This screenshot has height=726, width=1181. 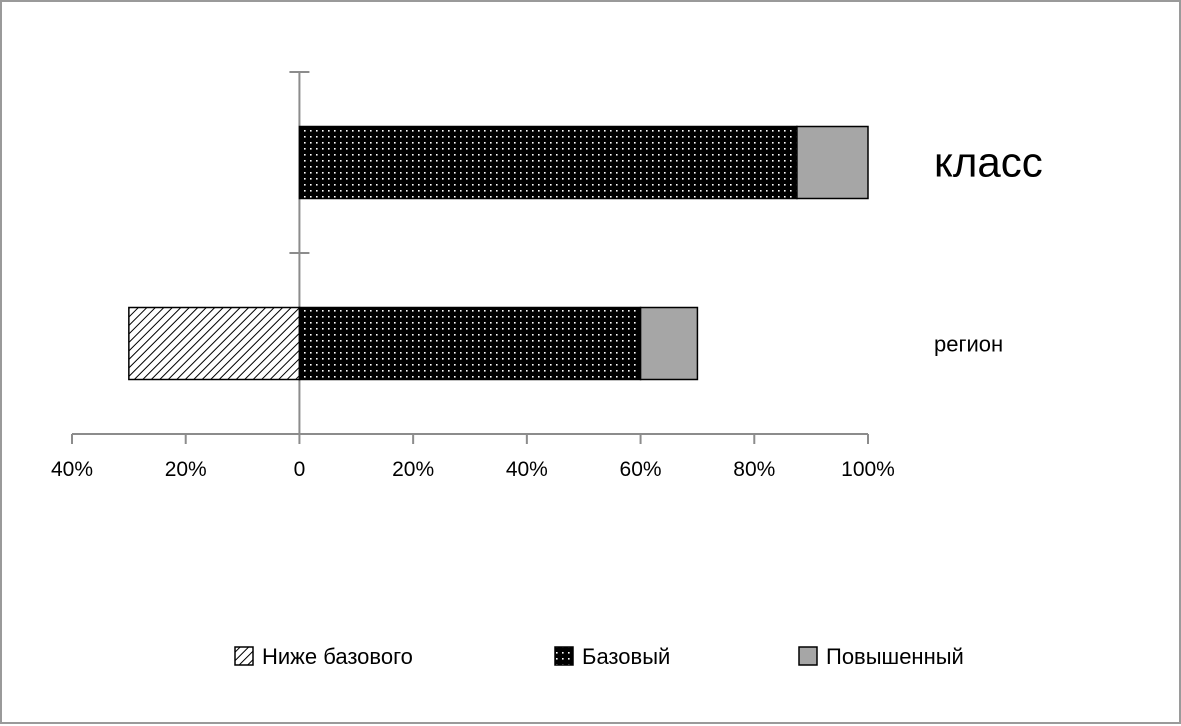 What do you see at coordinates (300, 469) in the screenshot?
I see `x-tick-label: 0` at bounding box center [300, 469].